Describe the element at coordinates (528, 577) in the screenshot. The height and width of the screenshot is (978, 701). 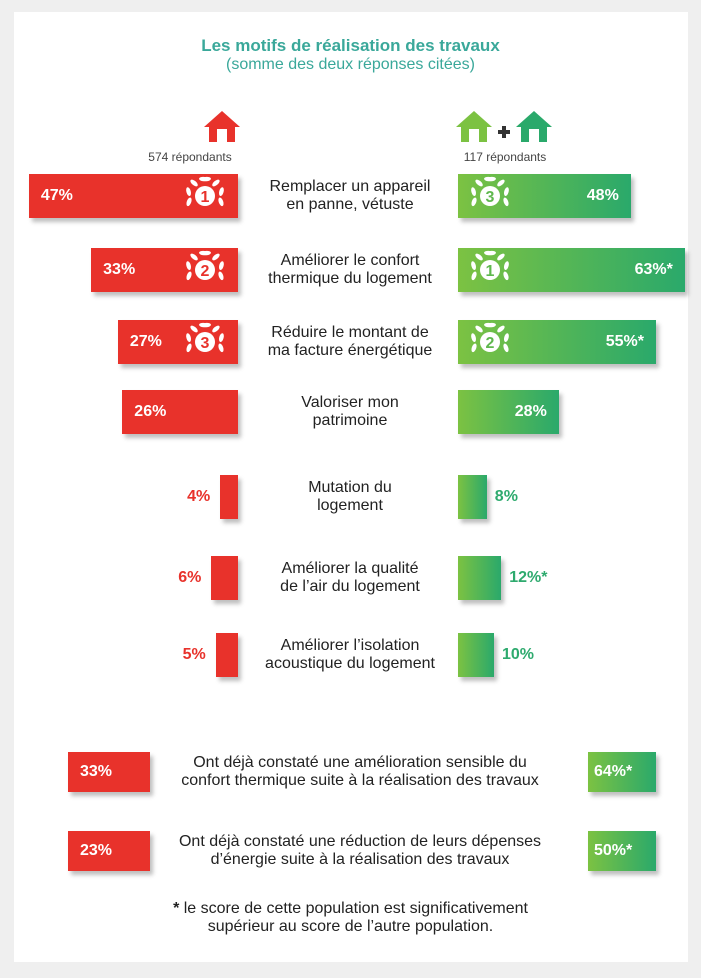
I see `value-label: 12%*` at that location.